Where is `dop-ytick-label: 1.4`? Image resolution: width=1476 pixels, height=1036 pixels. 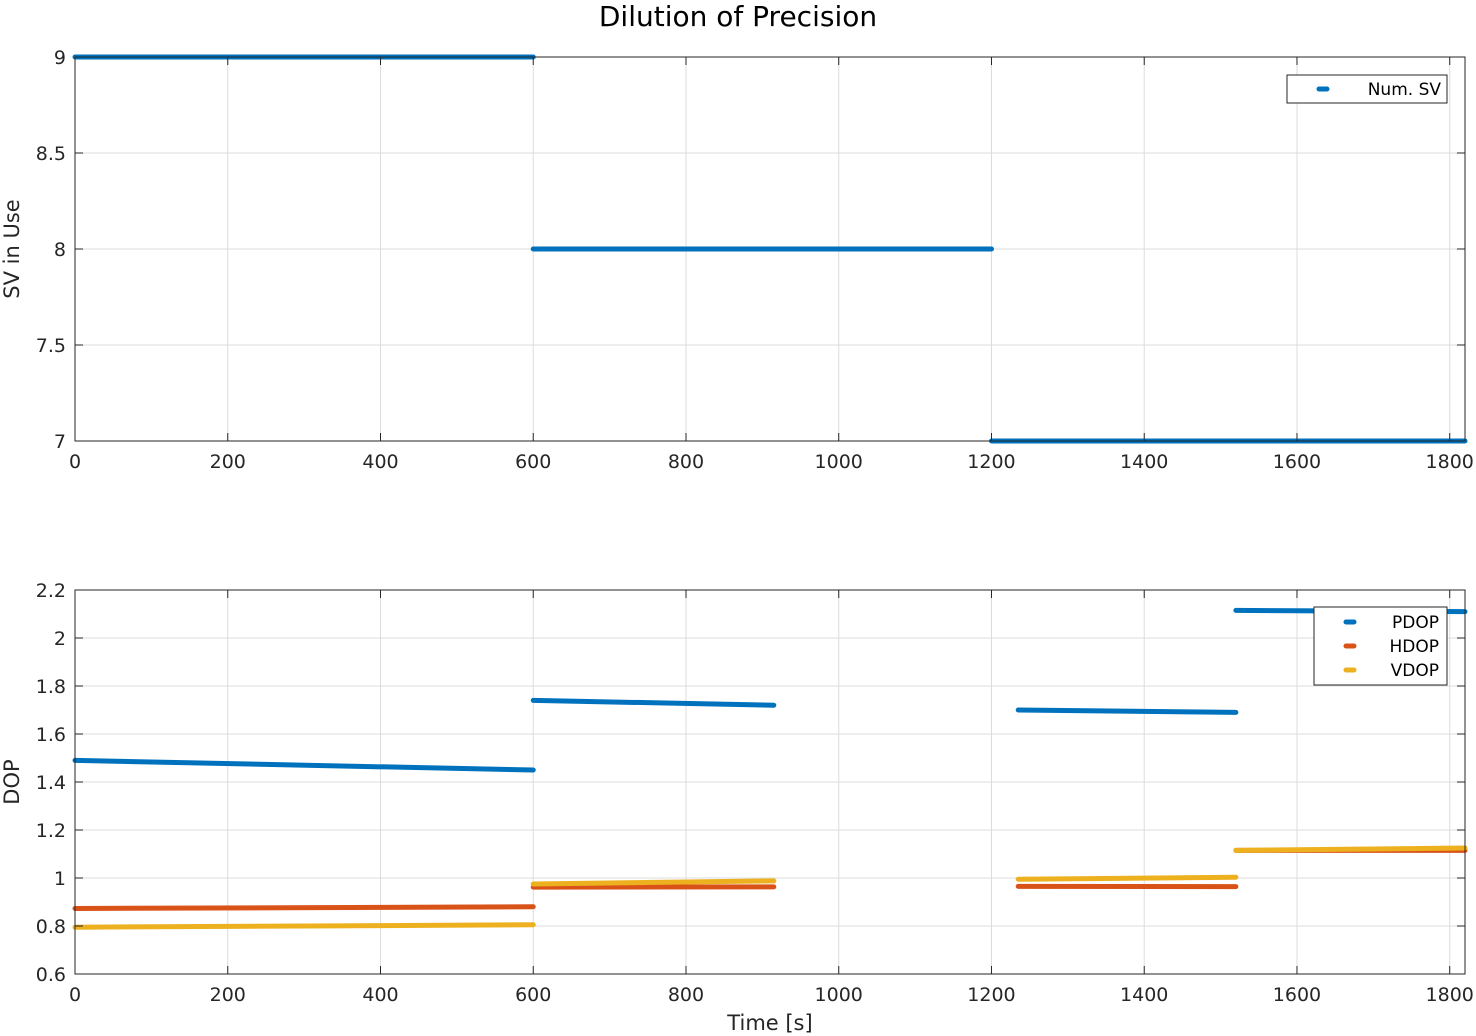
dop-ytick-label: 1.4 is located at coordinates (51, 783).